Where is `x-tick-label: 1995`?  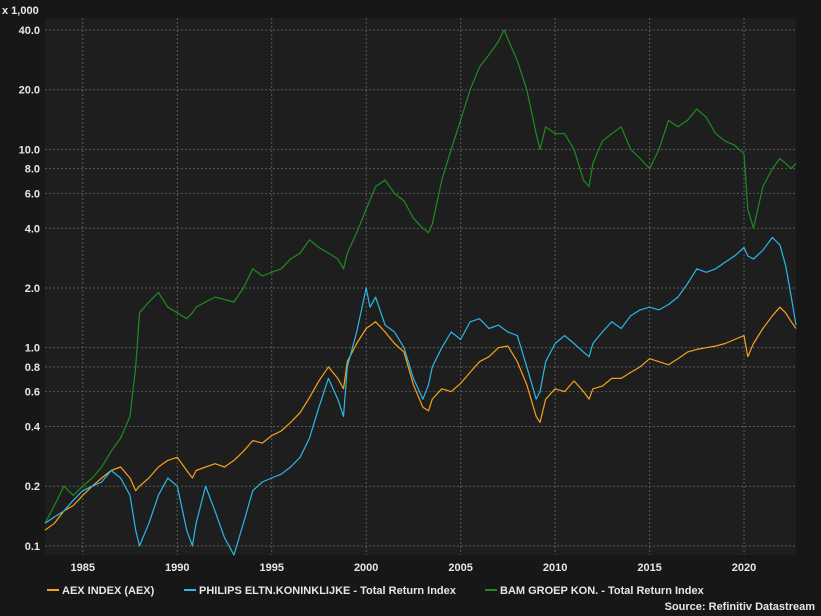
x-tick-label: 1995 is located at coordinates (271, 568).